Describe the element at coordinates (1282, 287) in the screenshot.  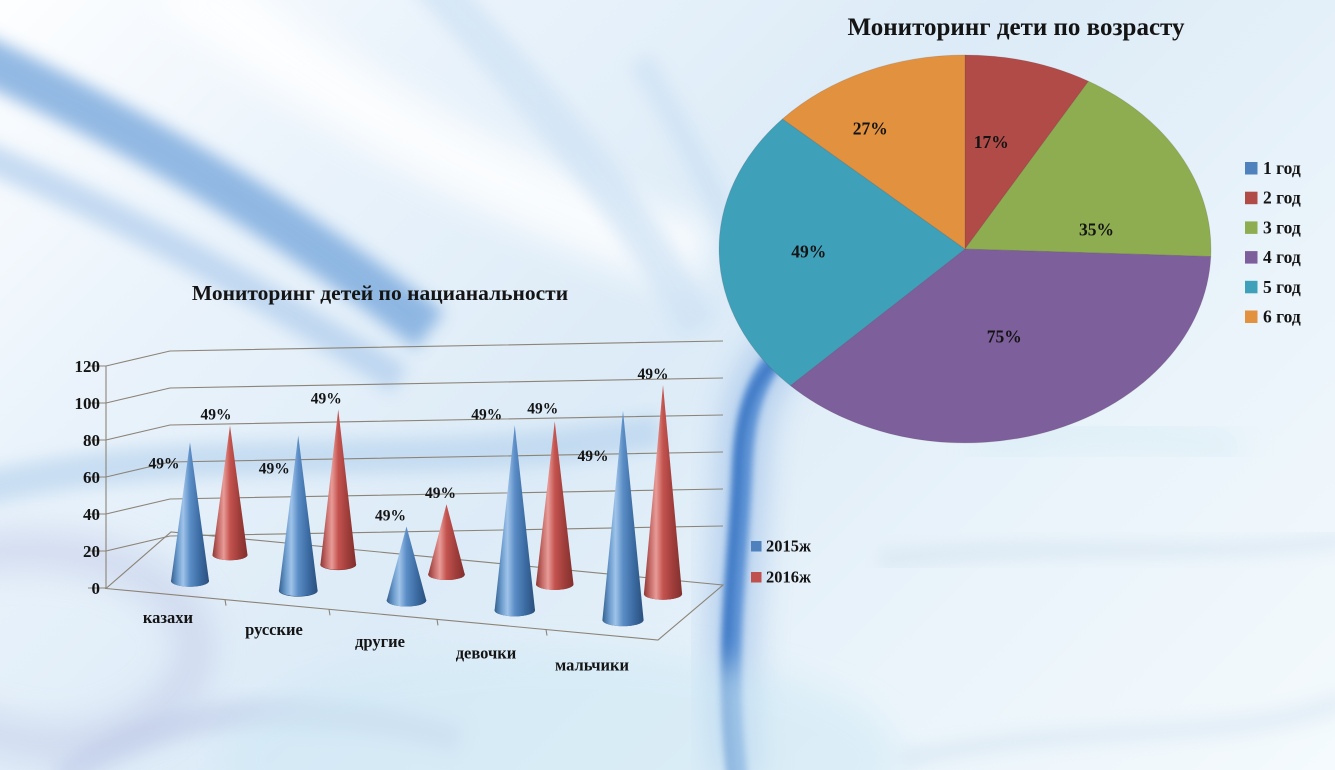
I see `pie-legend-label: 5 год` at that location.